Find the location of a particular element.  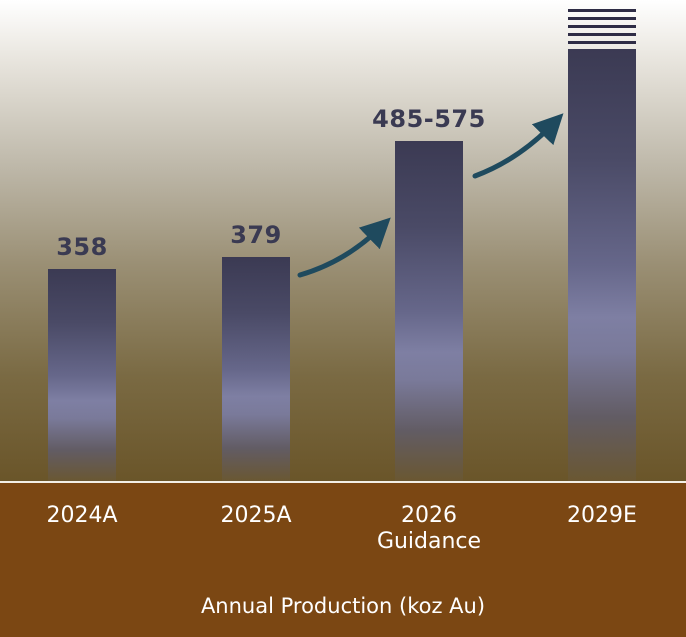

bar-value-label-3: 485-575 is located at coordinates (429, 118).